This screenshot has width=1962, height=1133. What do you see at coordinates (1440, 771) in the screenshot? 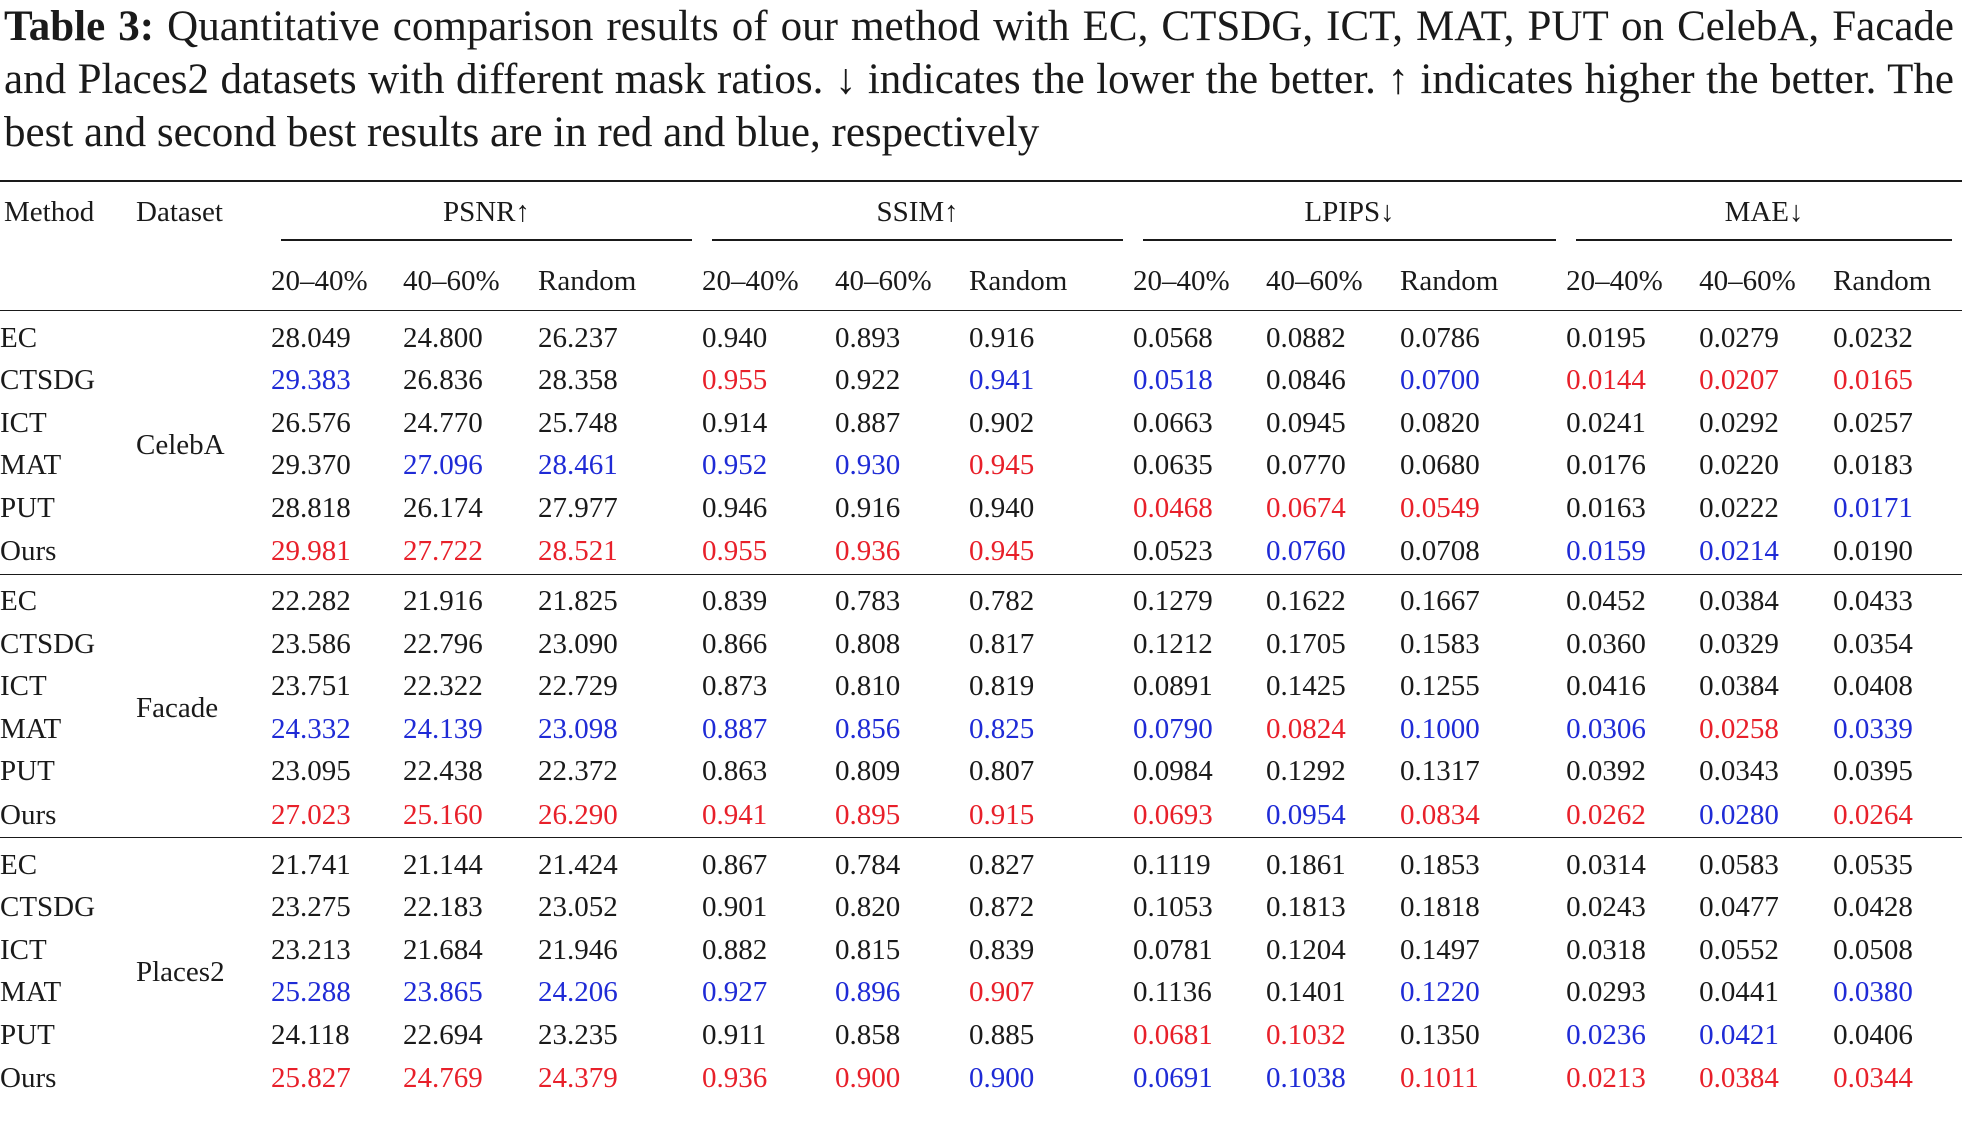
I see `cell-value: 0.1317` at bounding box center [1440, 771].